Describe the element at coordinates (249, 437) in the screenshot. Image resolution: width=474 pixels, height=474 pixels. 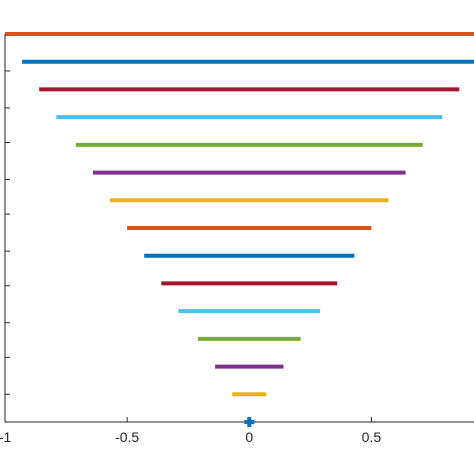
I see `x-tick-label-3: 0` at that location.